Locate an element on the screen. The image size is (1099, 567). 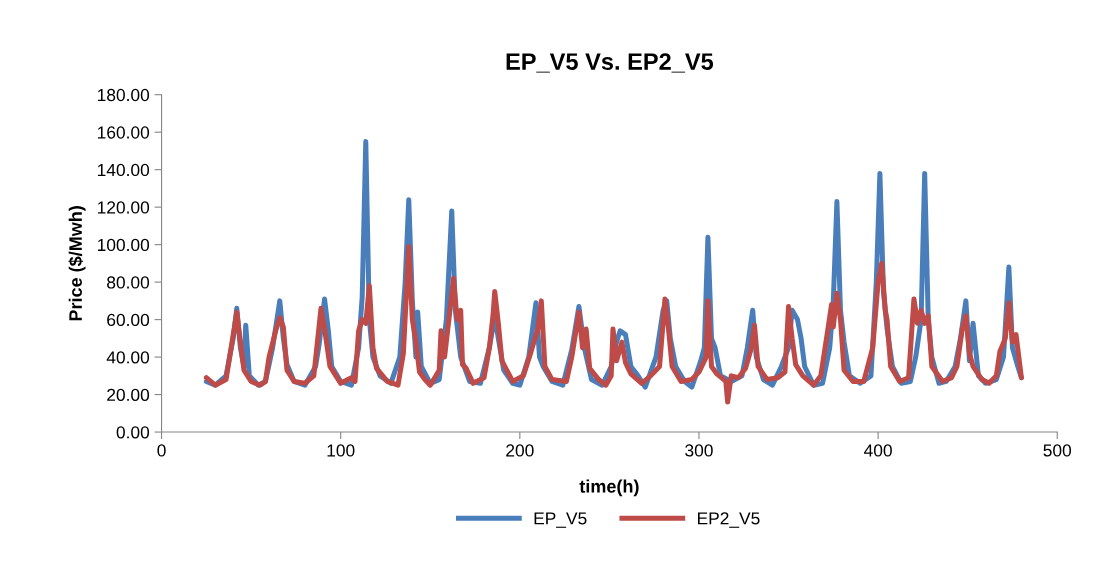
x-tick-label: 100 is located at coordinates (341, 450).